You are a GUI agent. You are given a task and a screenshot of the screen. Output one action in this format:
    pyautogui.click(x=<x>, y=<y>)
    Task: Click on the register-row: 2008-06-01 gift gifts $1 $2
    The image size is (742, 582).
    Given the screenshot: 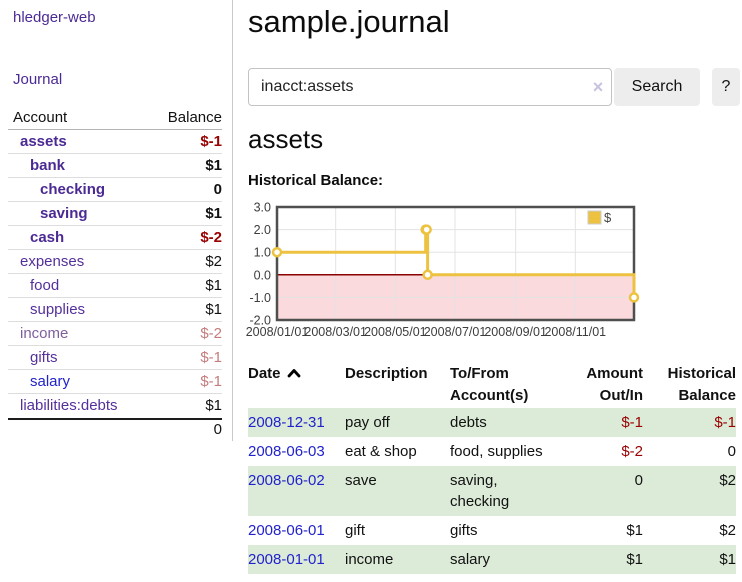 What is the action you would take?
    pyautogui.click(x=492, y=530)
    